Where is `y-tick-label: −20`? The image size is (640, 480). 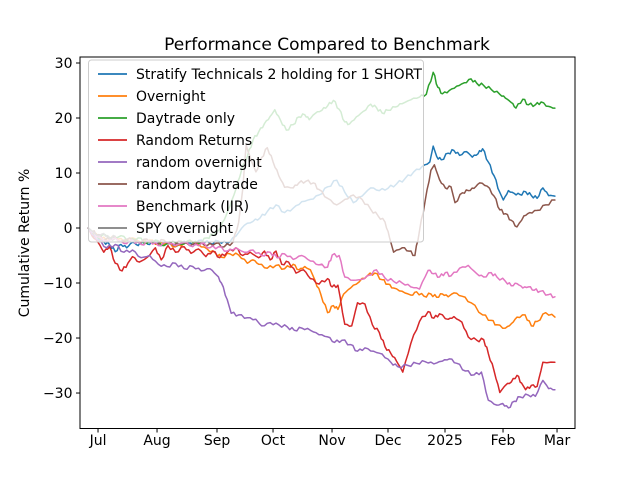 y-tick-label: −20 is located at coordinates (58, 339).